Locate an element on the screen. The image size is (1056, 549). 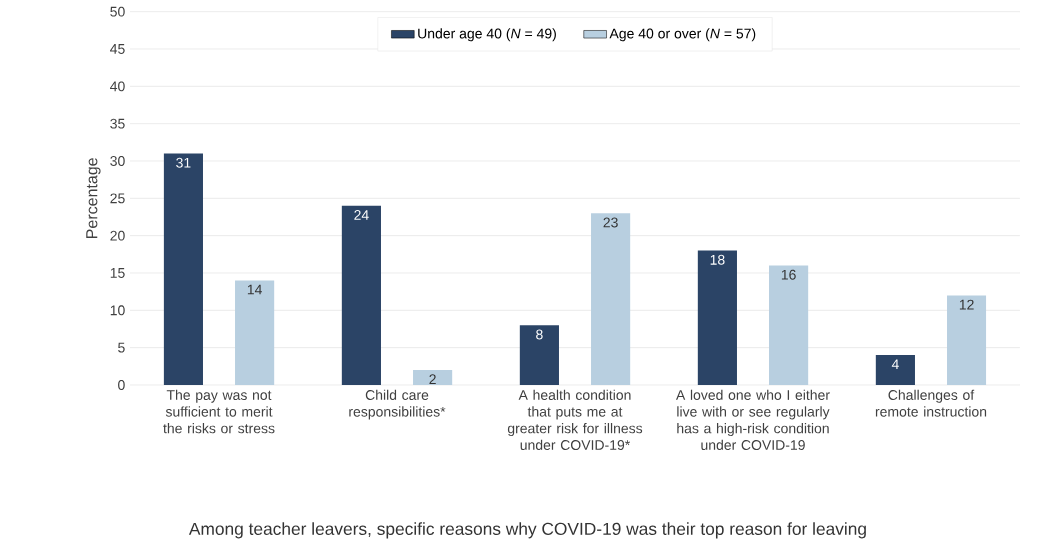
x-tick-label: The pay was not sufficient to merit the risks or stress is located at coordinates (219, 411).